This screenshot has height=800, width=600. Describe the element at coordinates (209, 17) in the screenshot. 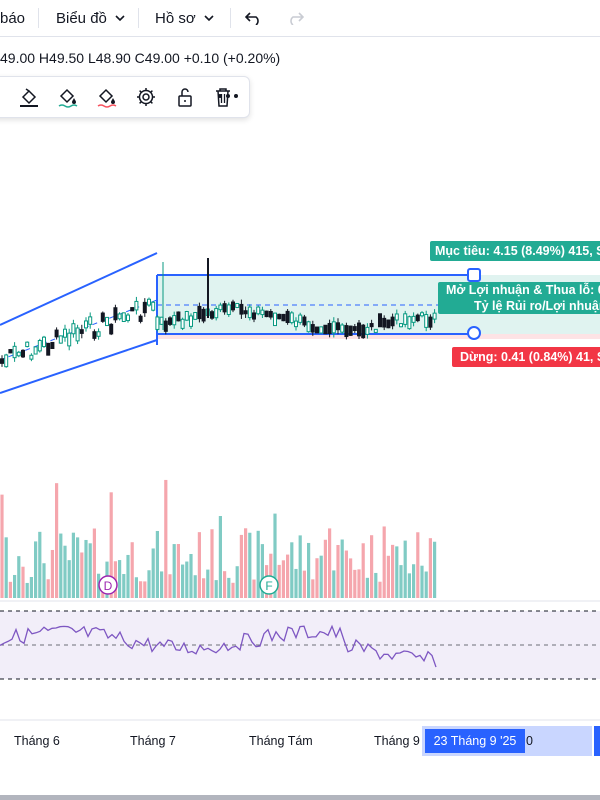

I see `chevron-down-icon` at that location.